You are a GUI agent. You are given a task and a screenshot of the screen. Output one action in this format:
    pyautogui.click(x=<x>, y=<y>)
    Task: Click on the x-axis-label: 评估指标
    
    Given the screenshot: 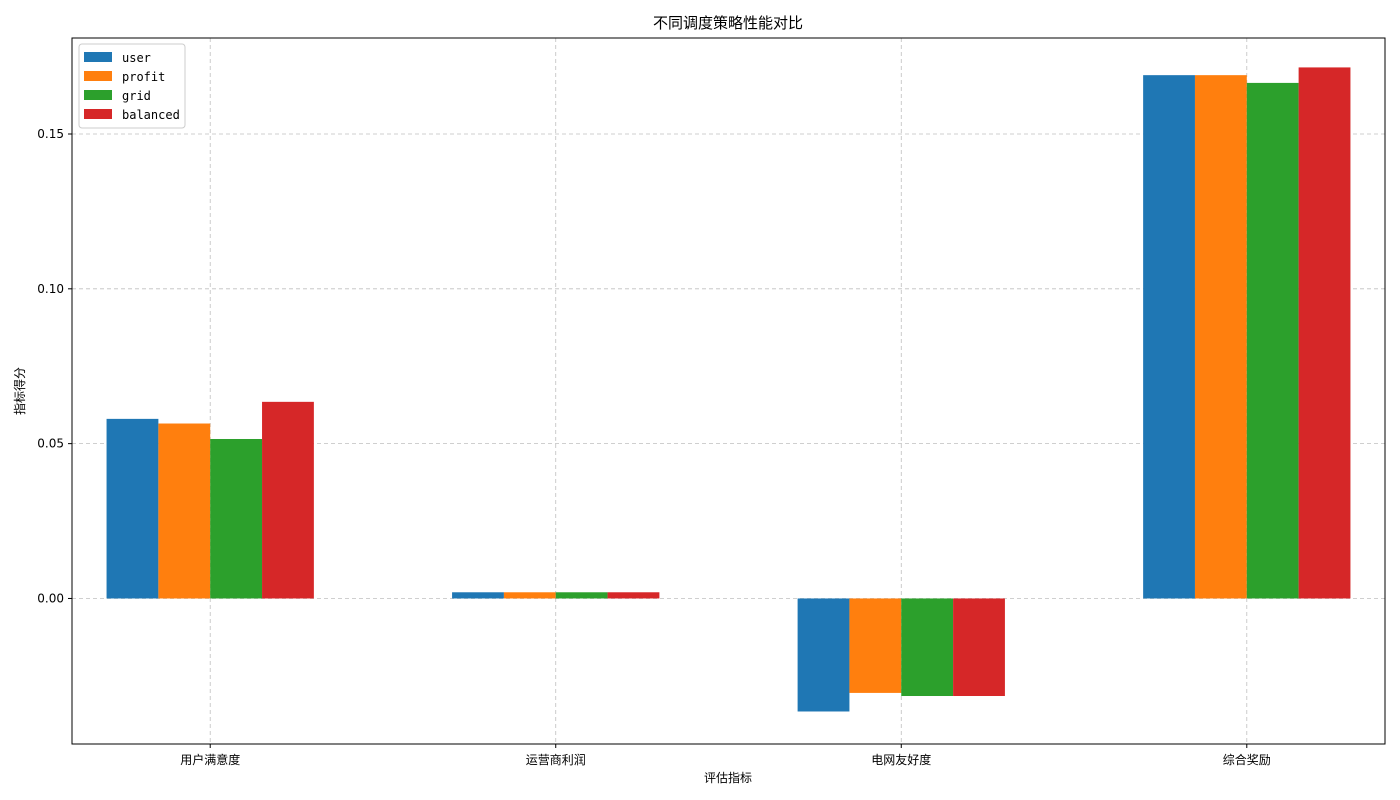 What is the action you would take?
    pyautogui.click(x=728, y=777)
    